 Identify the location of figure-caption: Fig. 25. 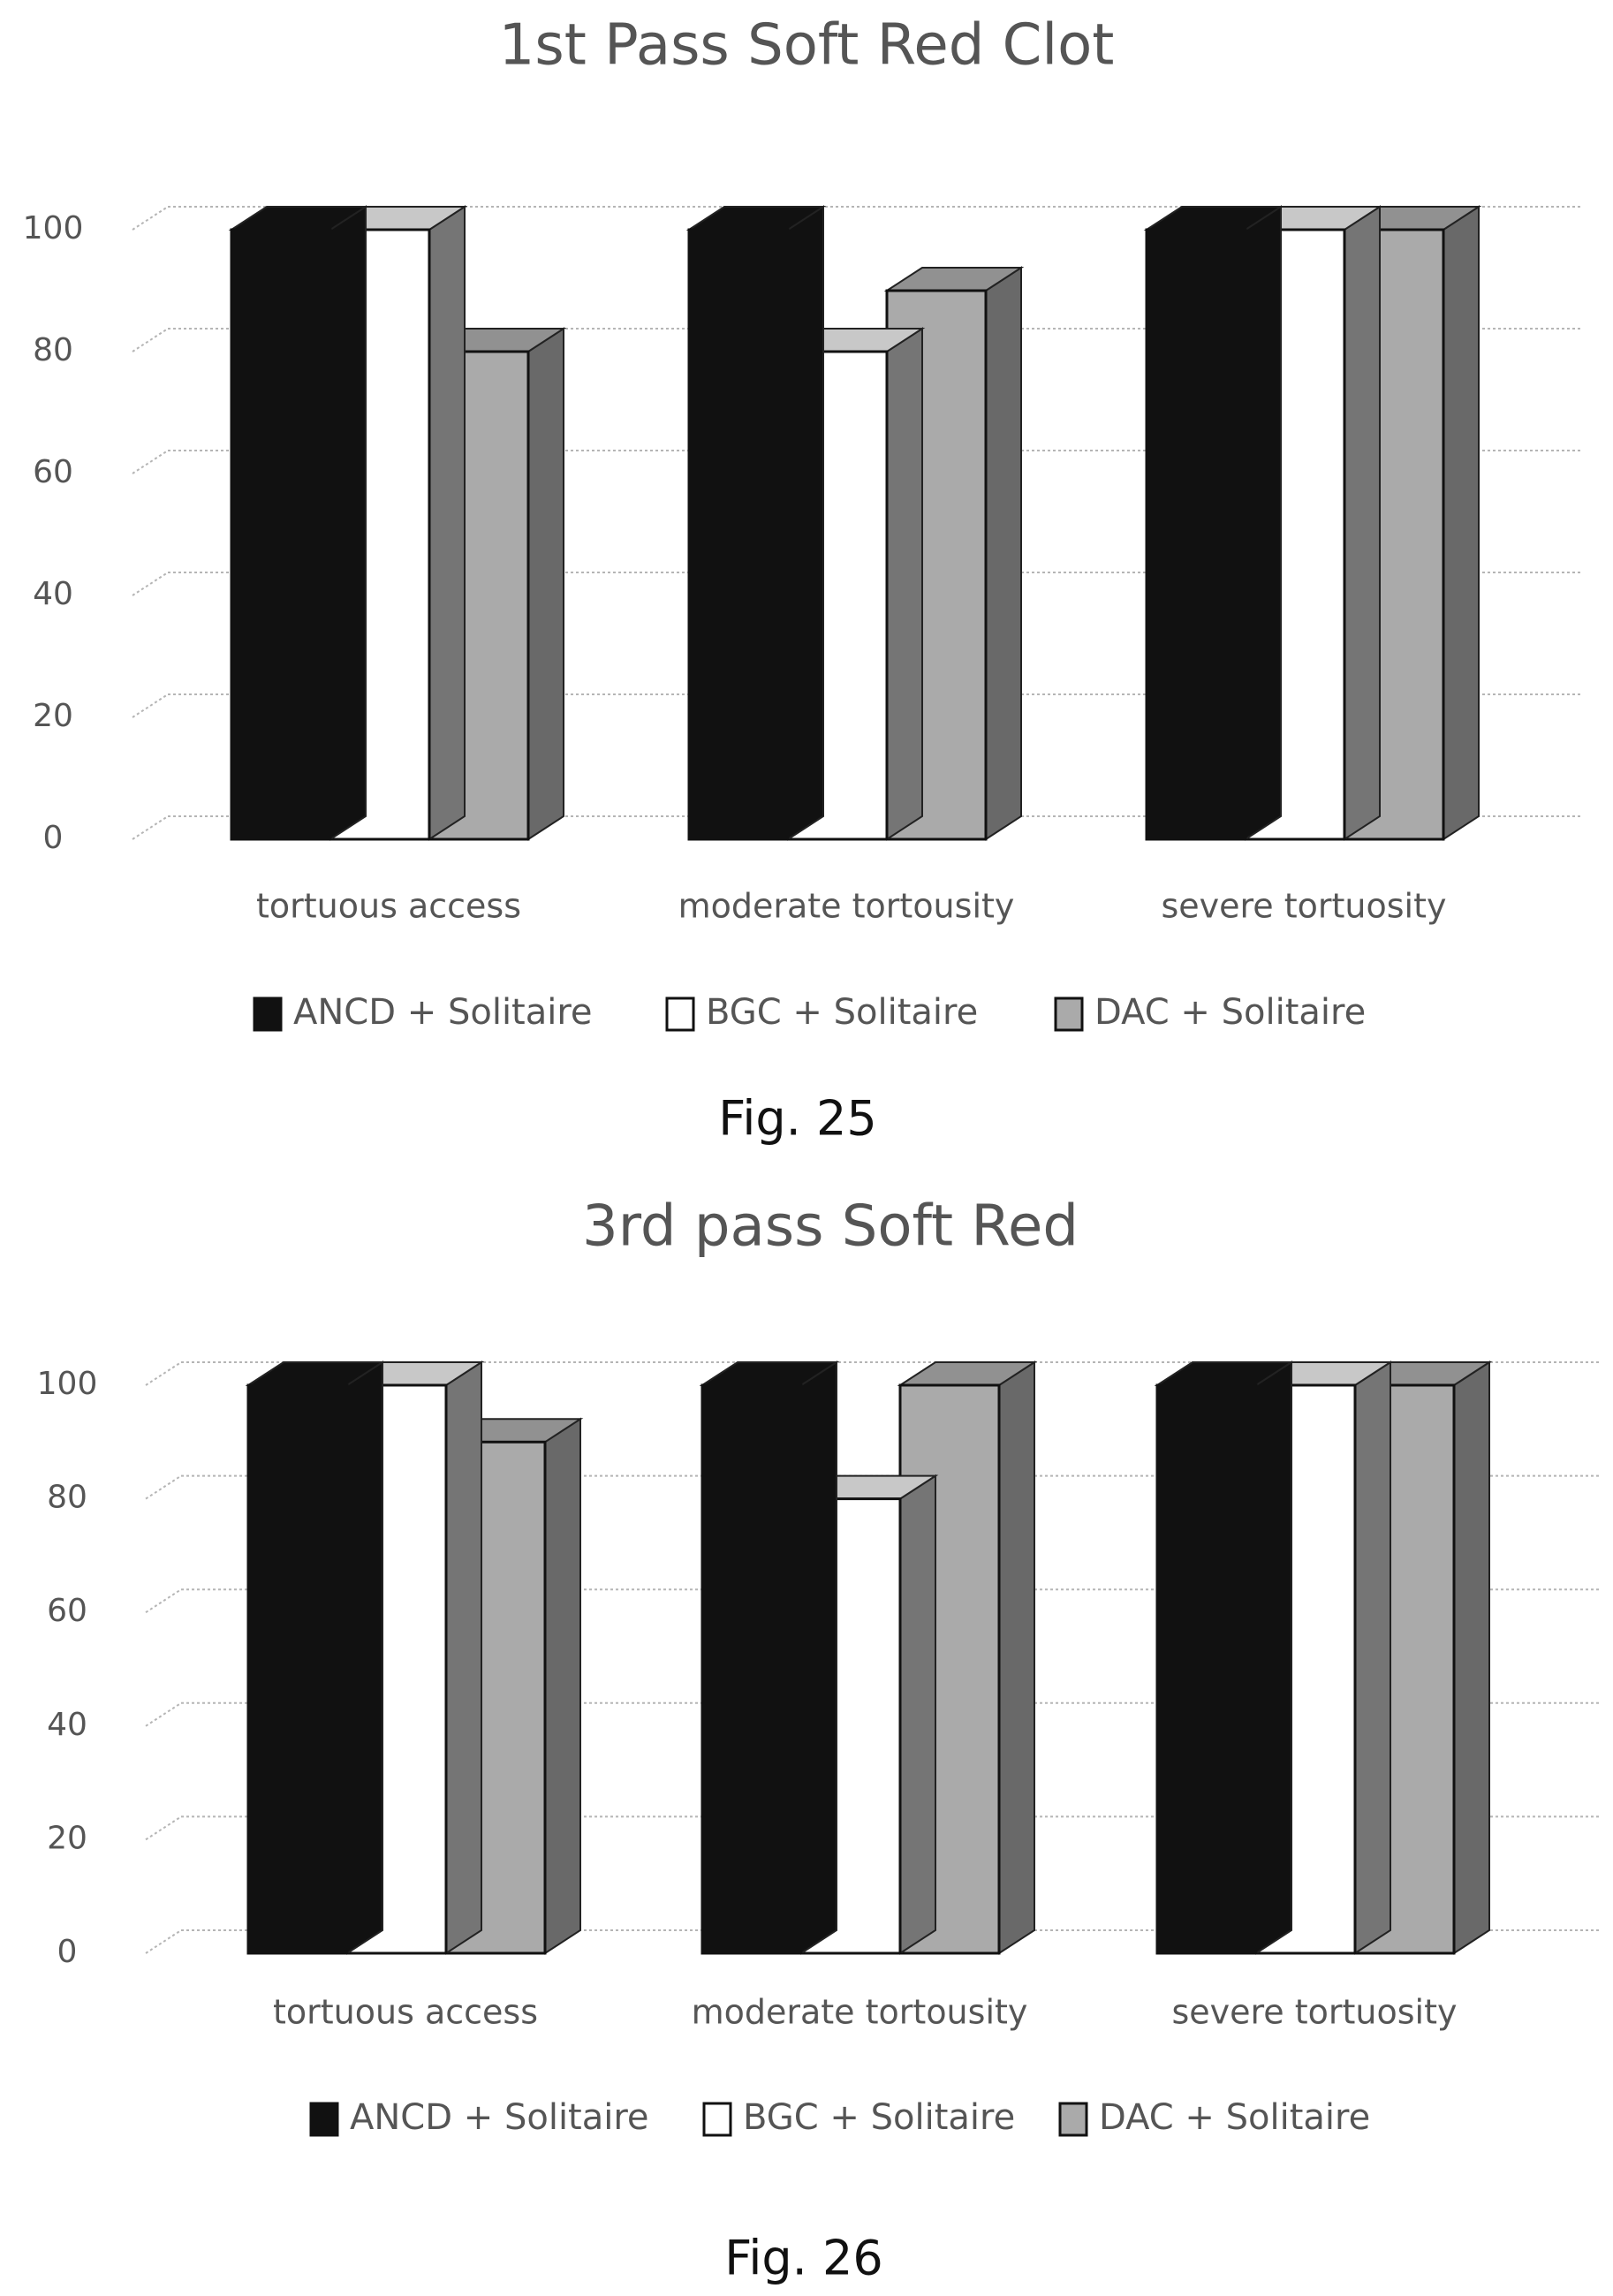
(797, 1119).